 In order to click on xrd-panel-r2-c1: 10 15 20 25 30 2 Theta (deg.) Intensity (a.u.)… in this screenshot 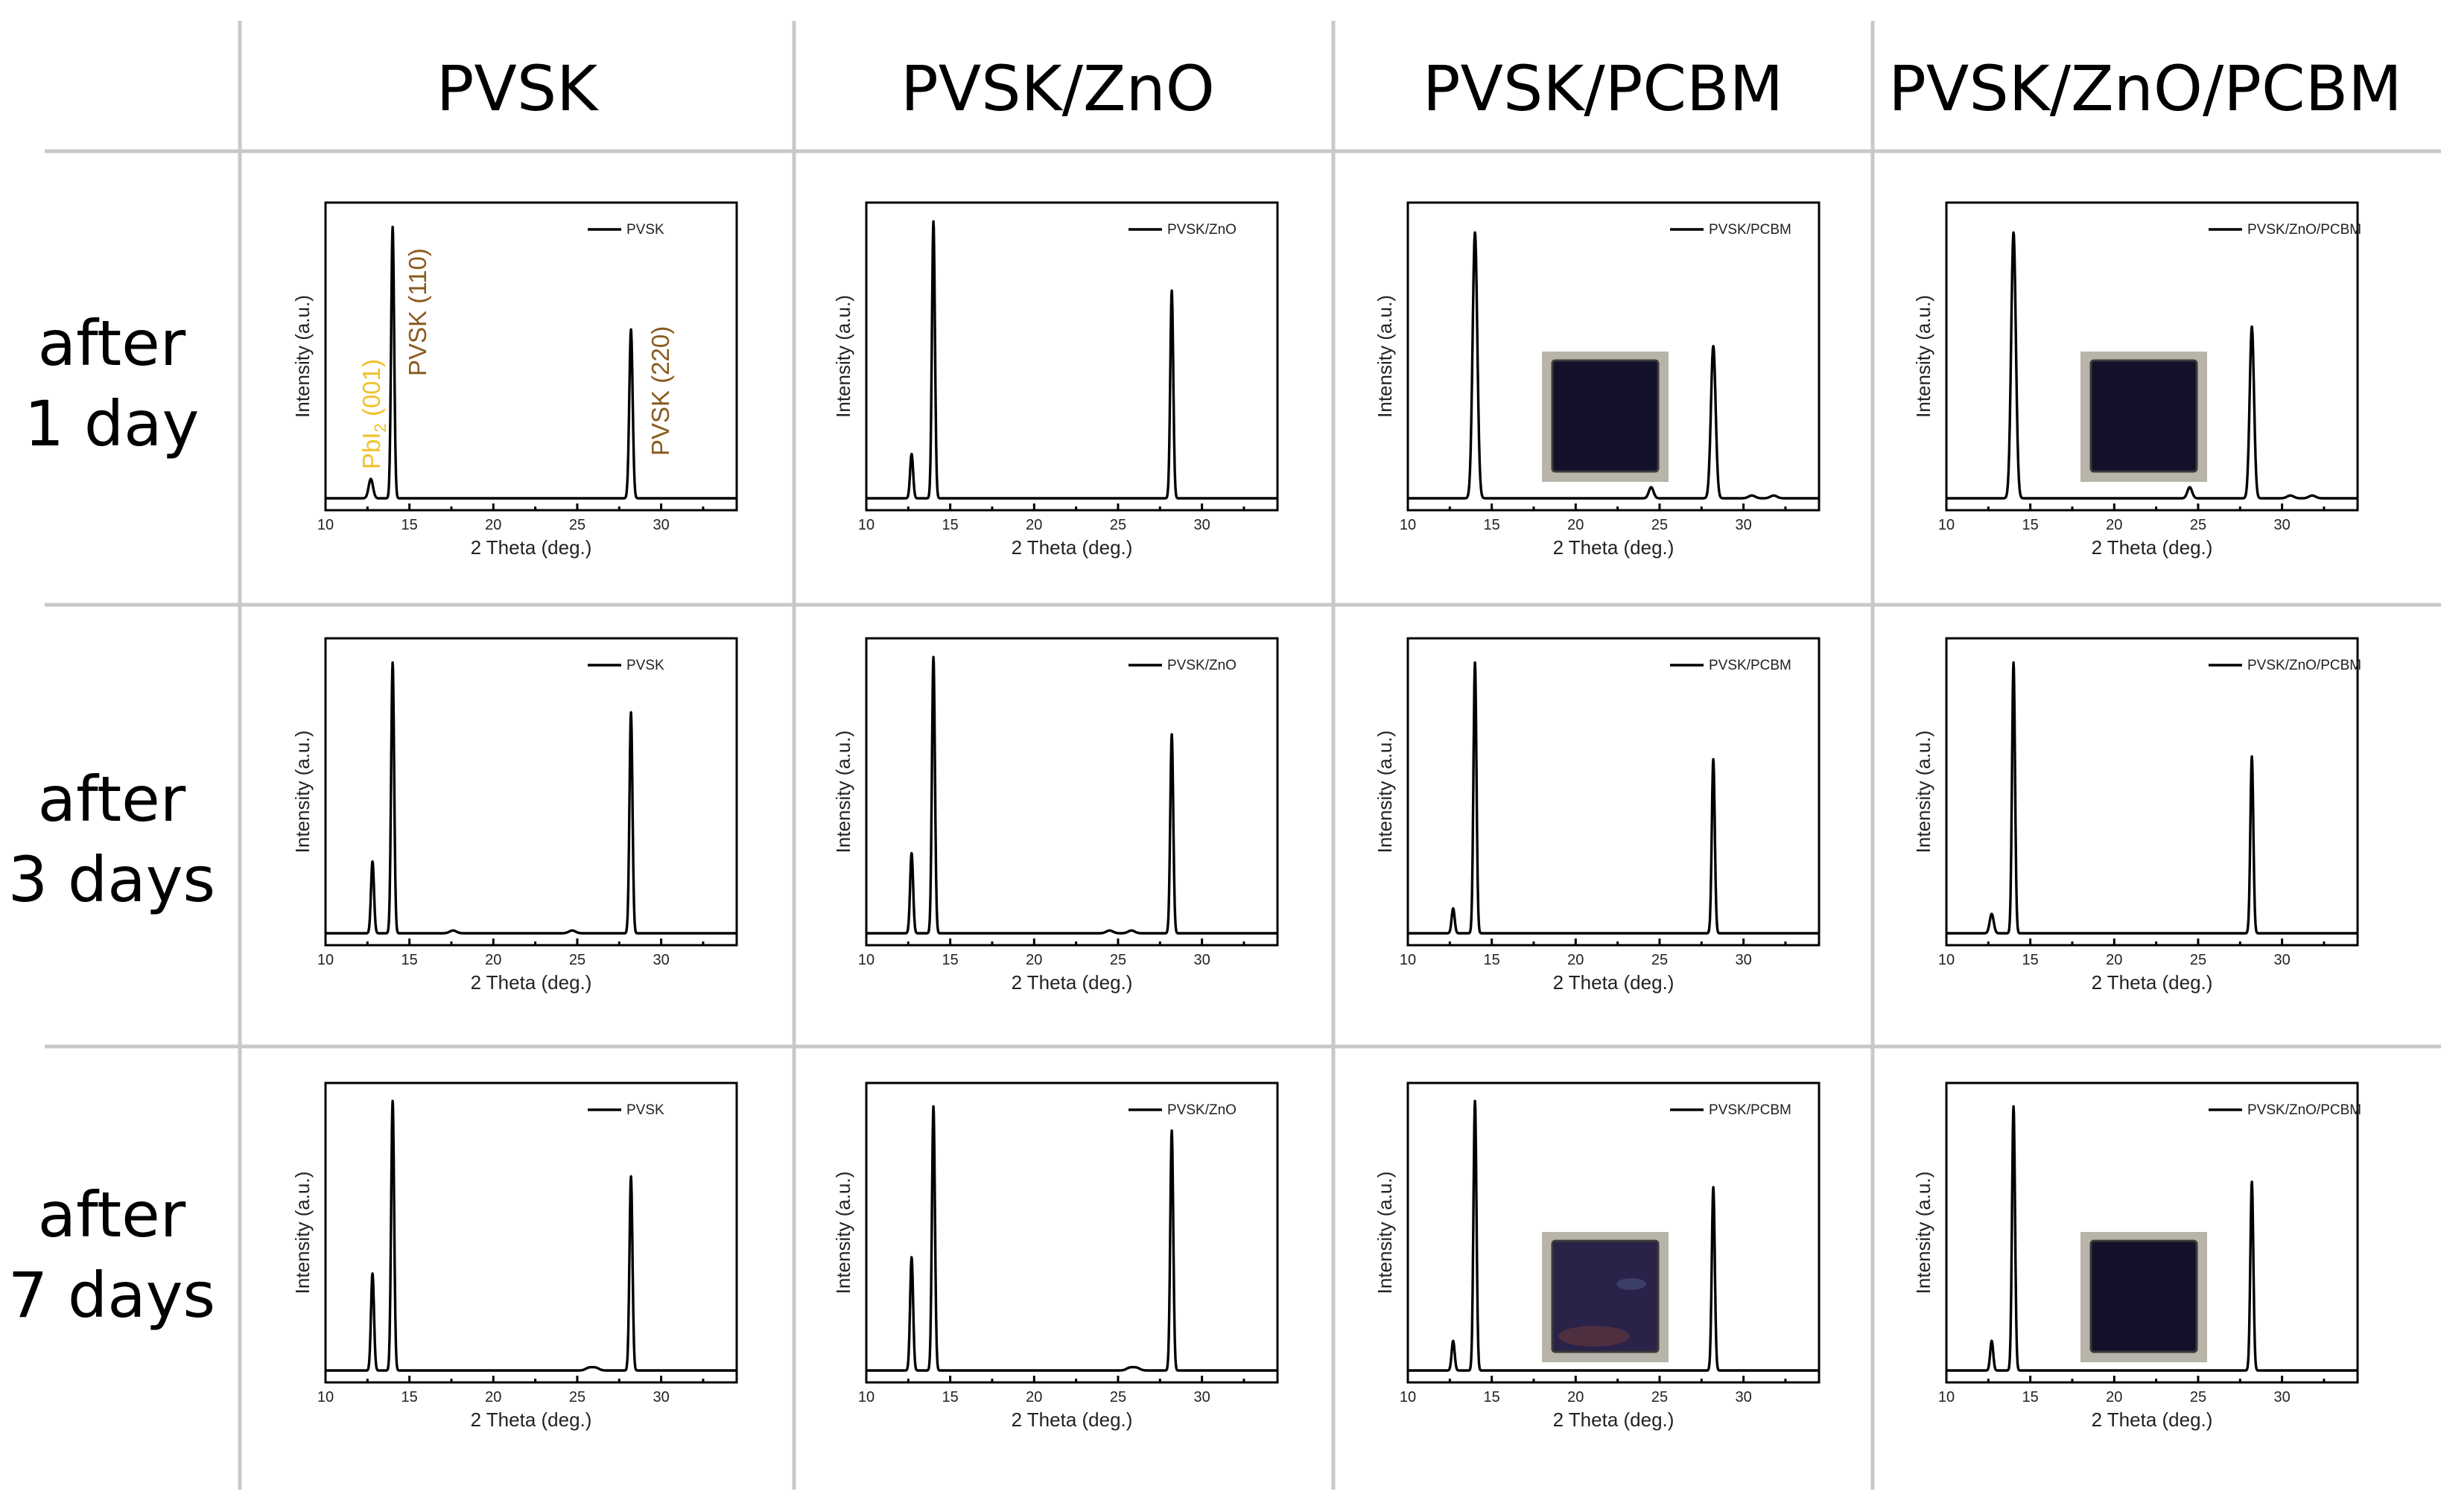, I will do `click(514, 815)`.